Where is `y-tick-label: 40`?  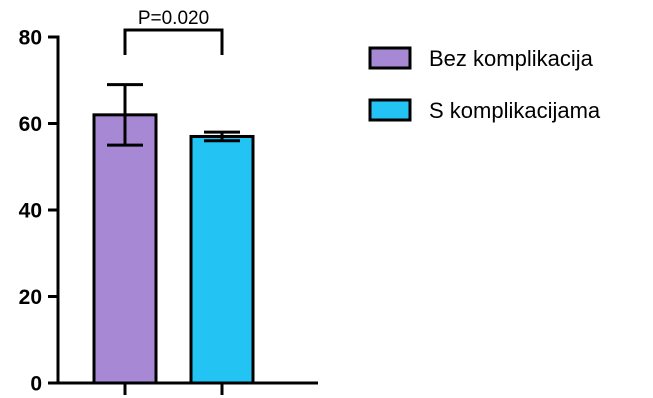
y-tick-label: 40 is located at coordinates (30, 211).